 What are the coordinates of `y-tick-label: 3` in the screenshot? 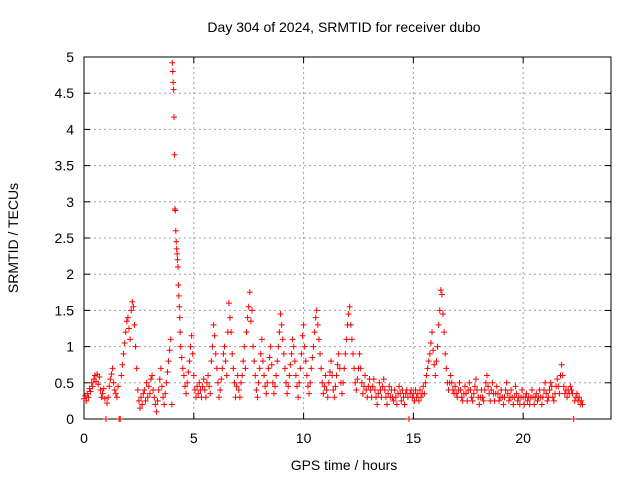 It's located at (70, 202).